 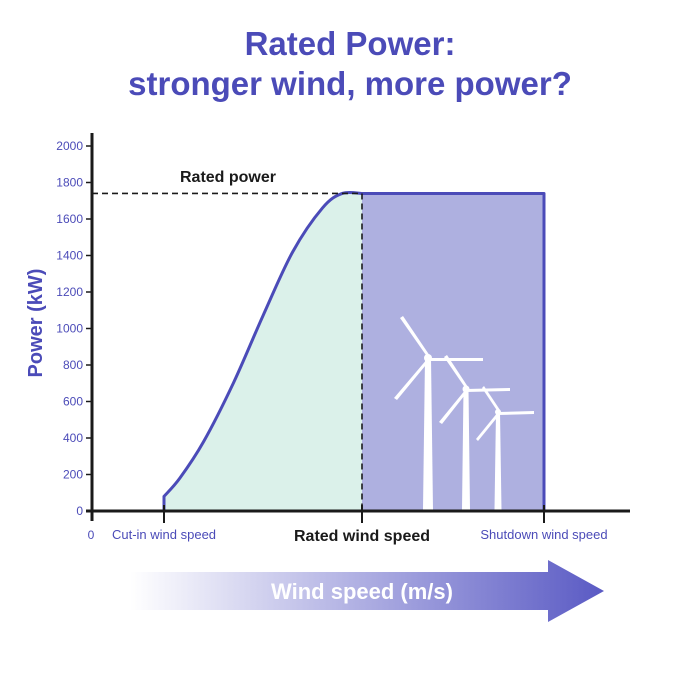 I want to click on y-tick-label: 1400, so click(x=69, y=256).